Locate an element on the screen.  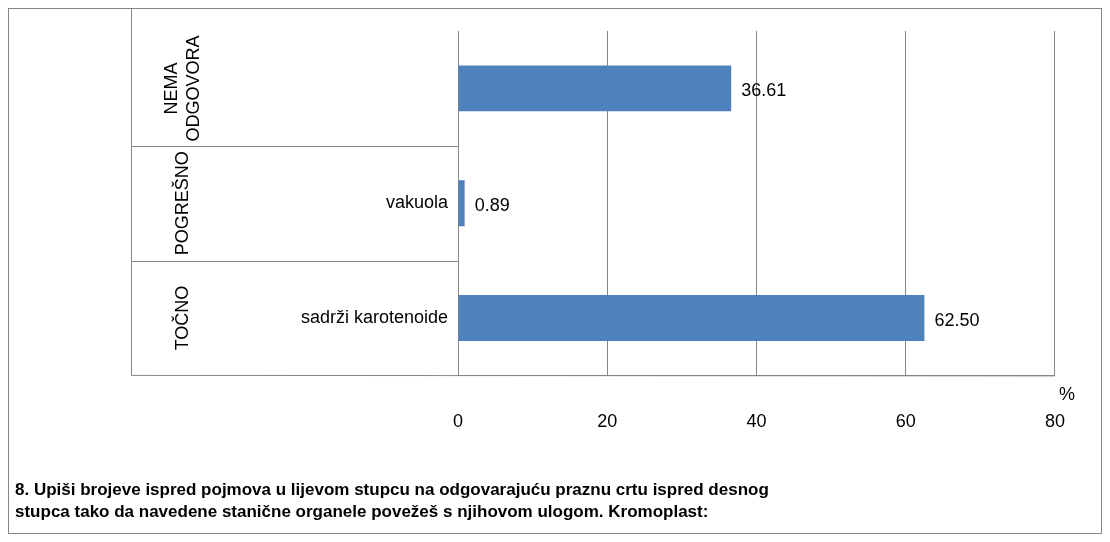
text: TOČNO is located at coordinates (181, 318).